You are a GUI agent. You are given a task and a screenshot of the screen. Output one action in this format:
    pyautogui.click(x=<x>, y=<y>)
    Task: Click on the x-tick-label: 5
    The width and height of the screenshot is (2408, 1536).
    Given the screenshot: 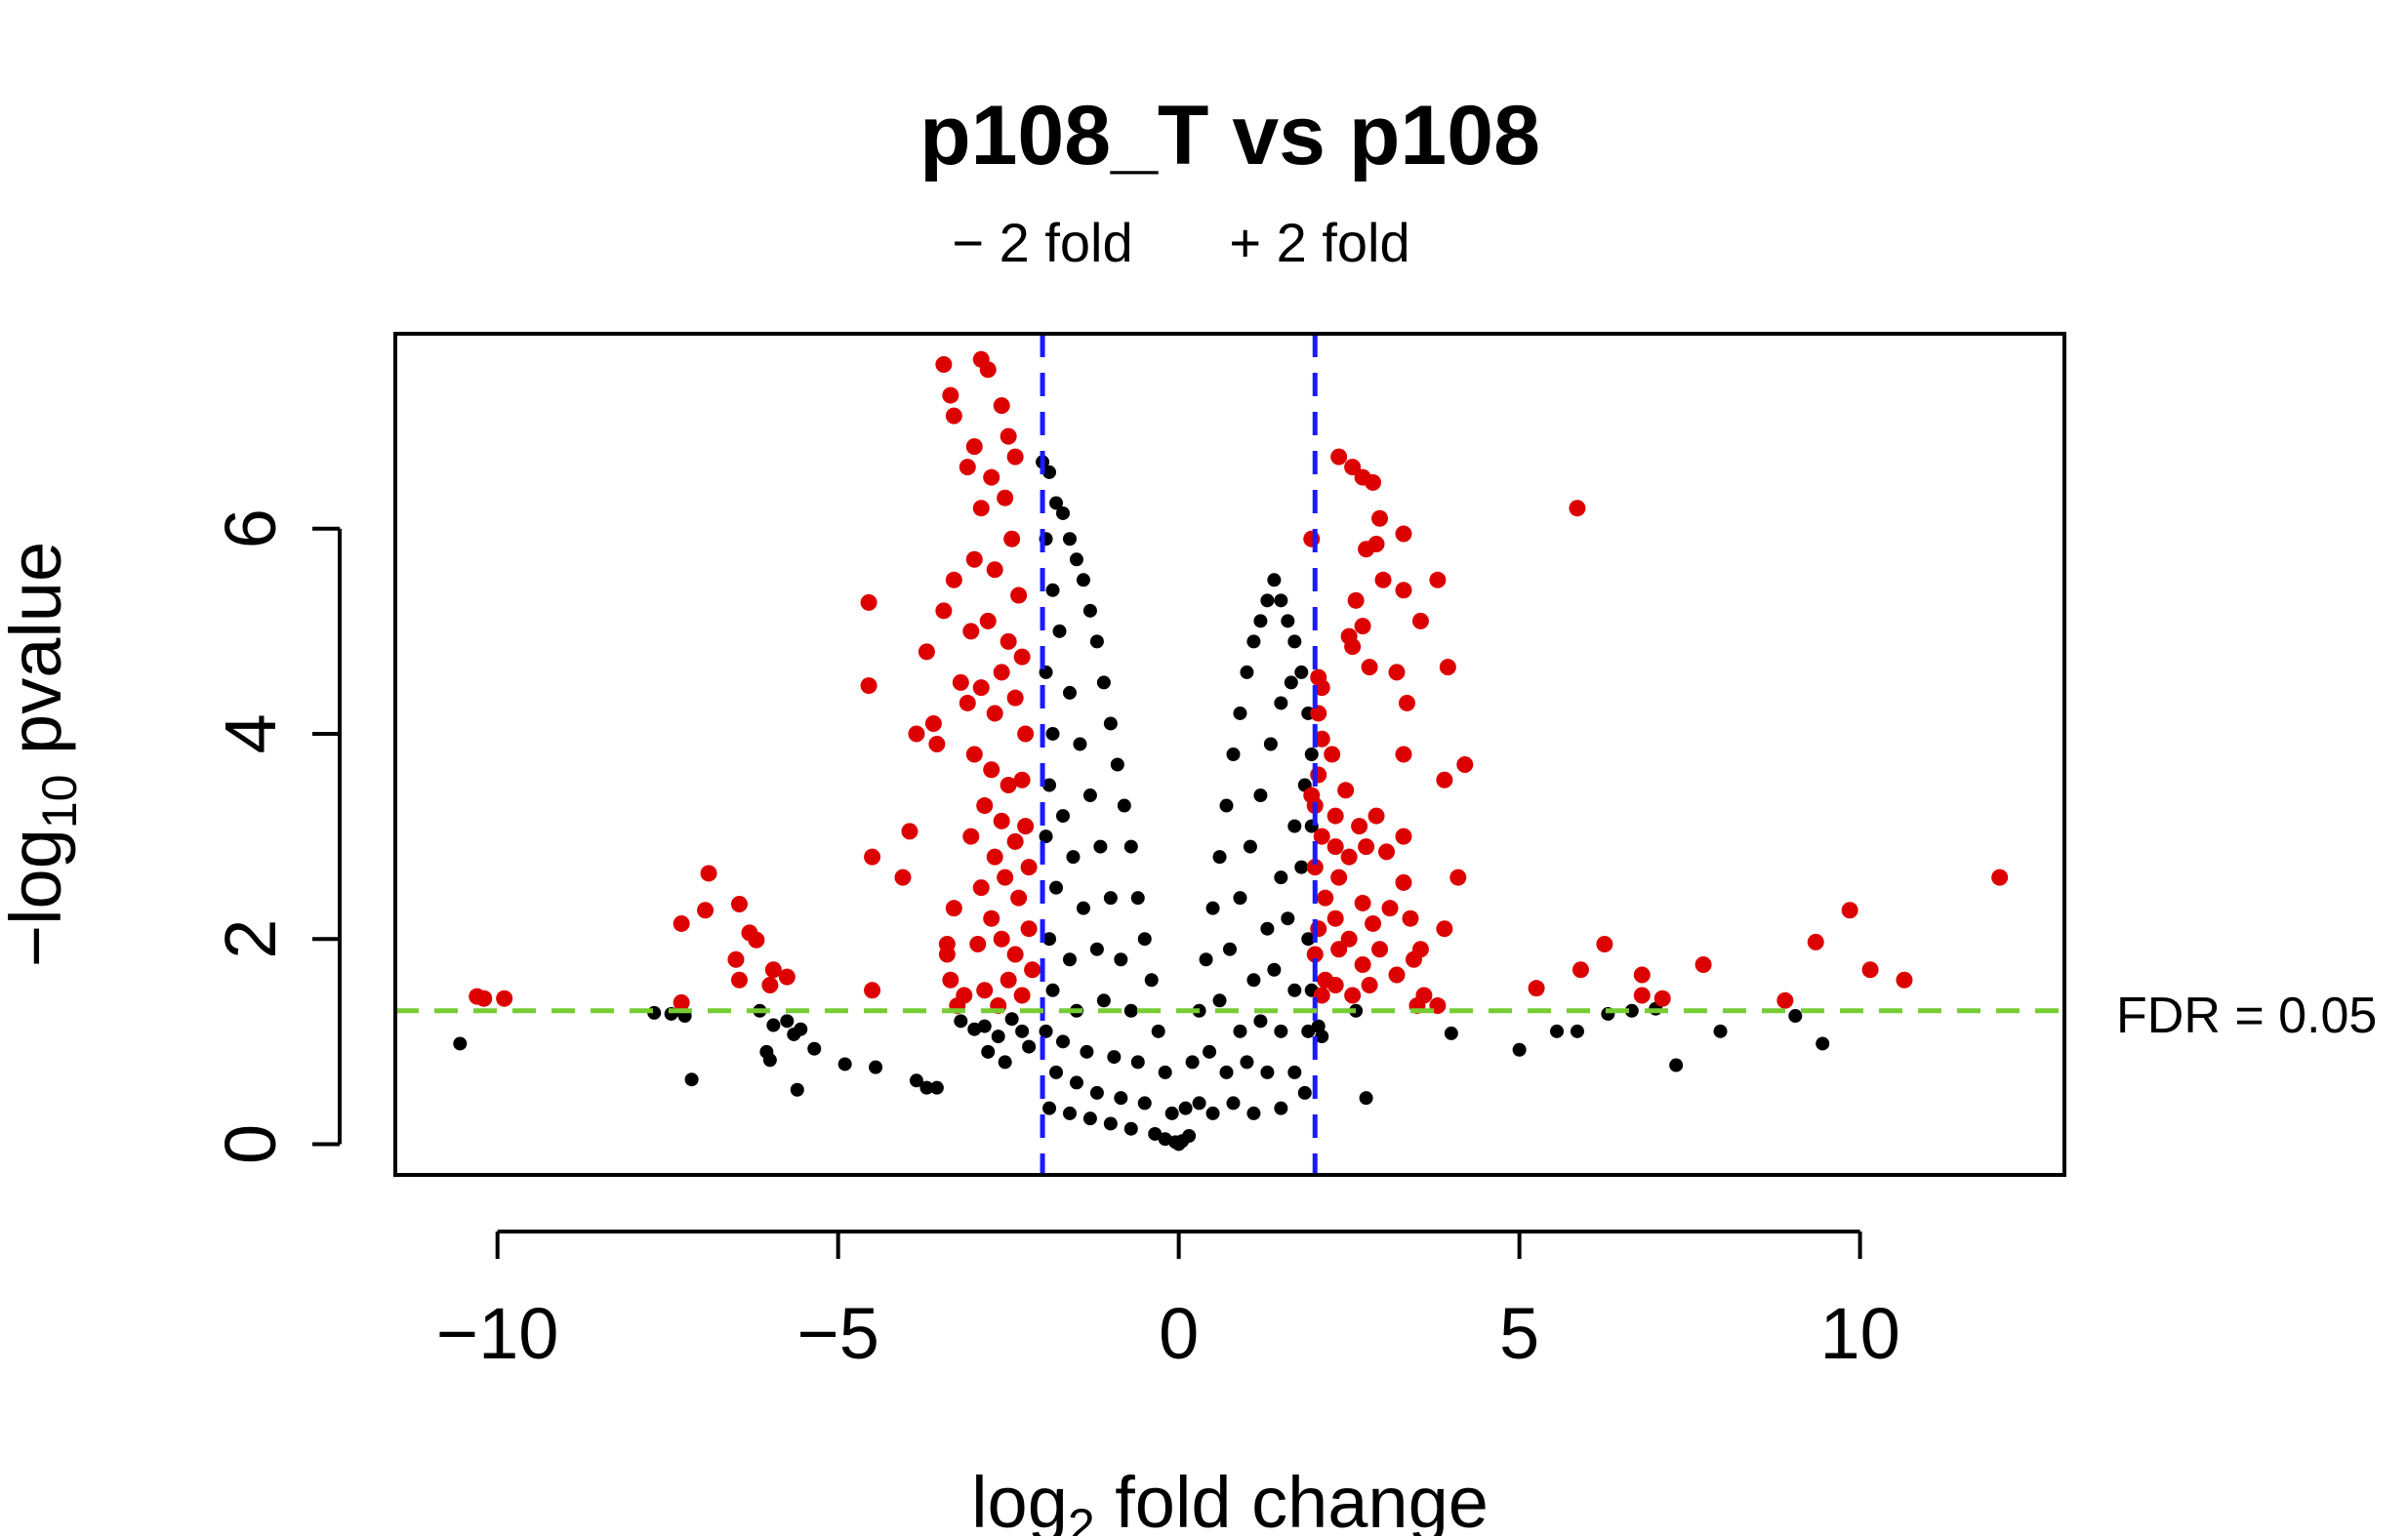 What is the action you would take?
    pyautogui.click(x=1519, y=1333)
    